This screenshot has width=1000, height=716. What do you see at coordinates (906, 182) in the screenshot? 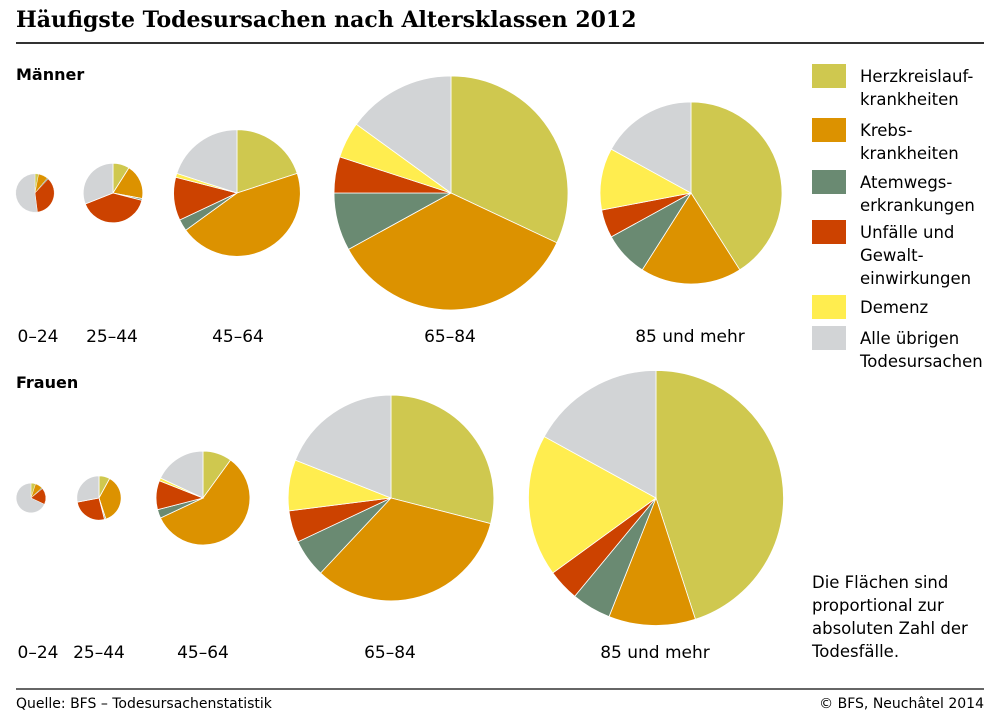
I see `legend-label-atemwege: Atemwegs-` at bounding box center [906, 182].